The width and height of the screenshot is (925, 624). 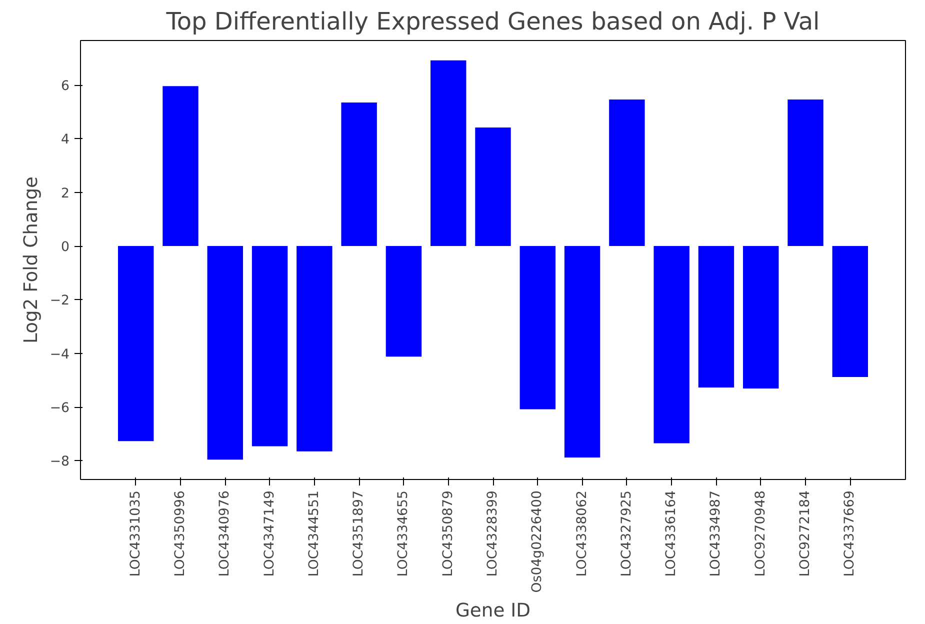 What do you see at coordinates (359, 533) in the screenshot?
I see `x-tick-label: LOC4351897` at bounding box center [359, 533].